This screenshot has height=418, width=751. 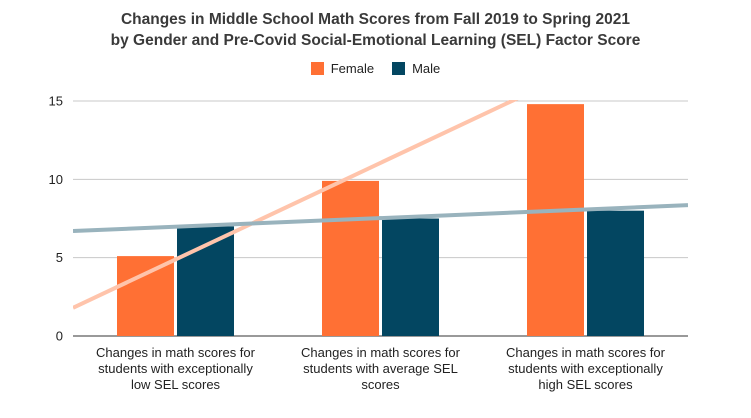 I want to click on legend-swatch-female, so click(x=317, y=68).